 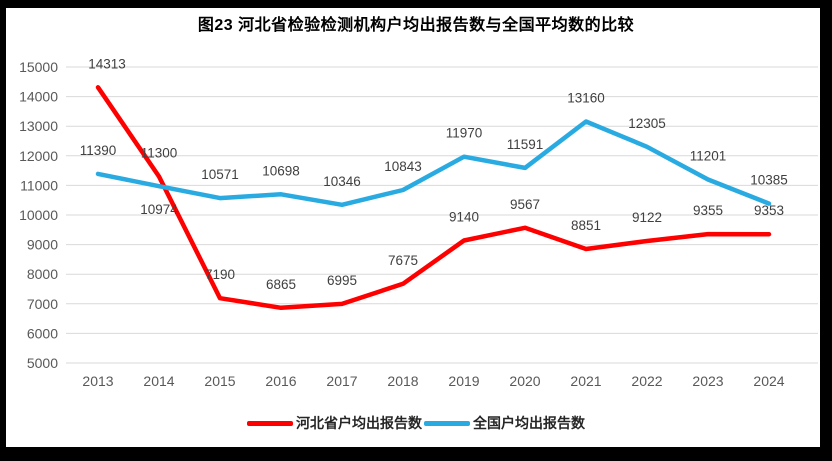 What do you see at coordinates (403, 166) in the screenshot?
I see `data-label-national: 10843` at bounding box center [403, 166].